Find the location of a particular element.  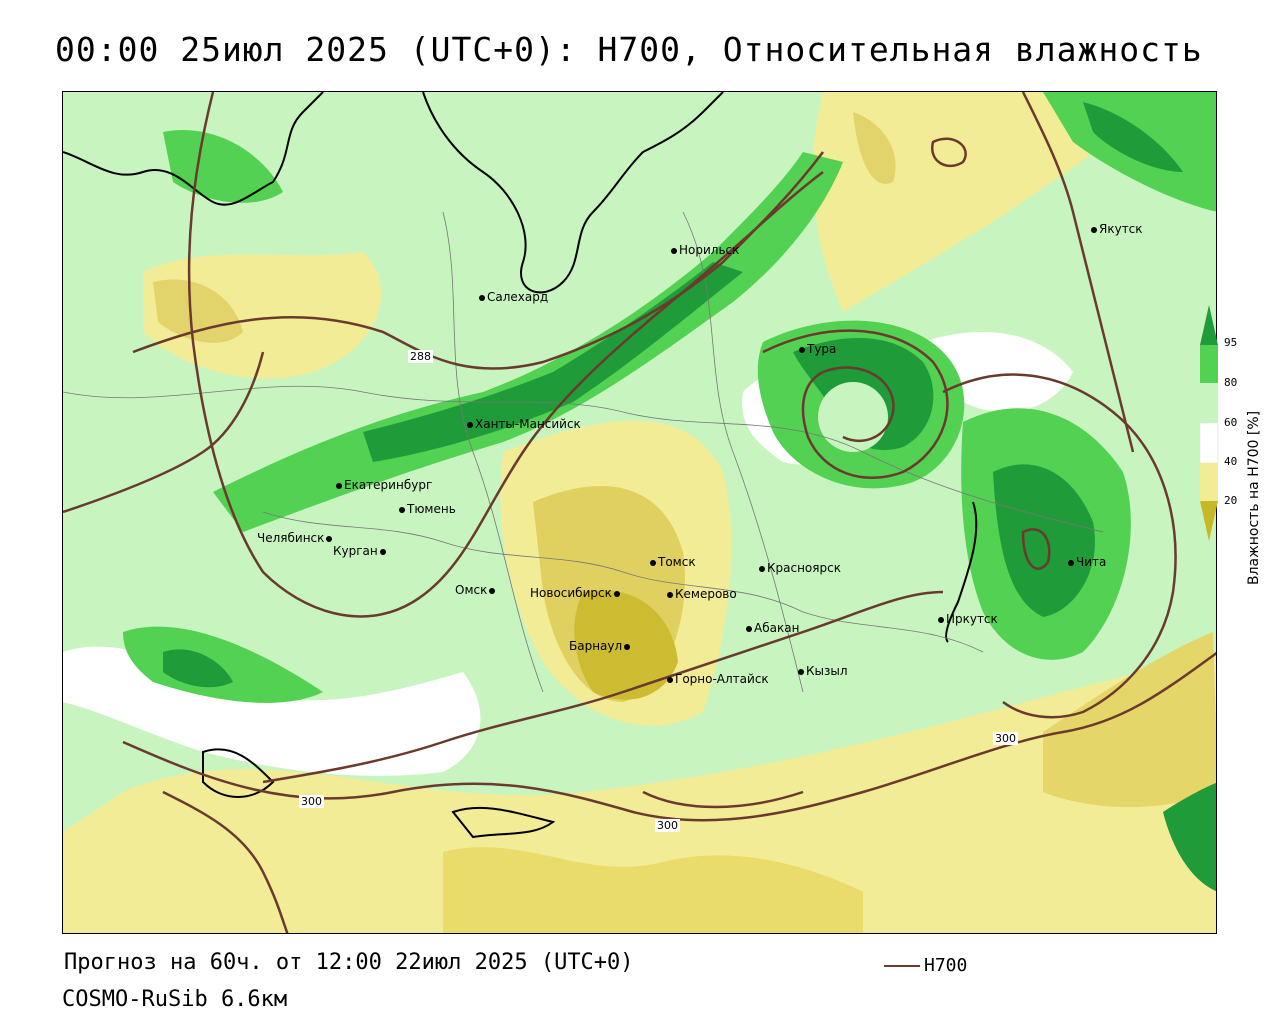

isoline-legend-label: H700 is located at coordinates (946, 965).